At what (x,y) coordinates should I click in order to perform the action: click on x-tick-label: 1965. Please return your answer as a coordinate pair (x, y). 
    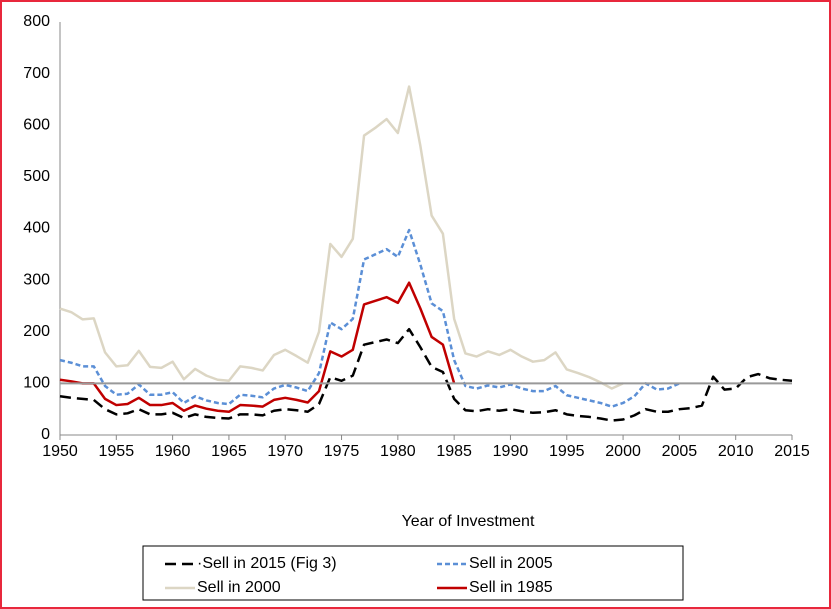
    Looking at the image, I should click on (229, 451).